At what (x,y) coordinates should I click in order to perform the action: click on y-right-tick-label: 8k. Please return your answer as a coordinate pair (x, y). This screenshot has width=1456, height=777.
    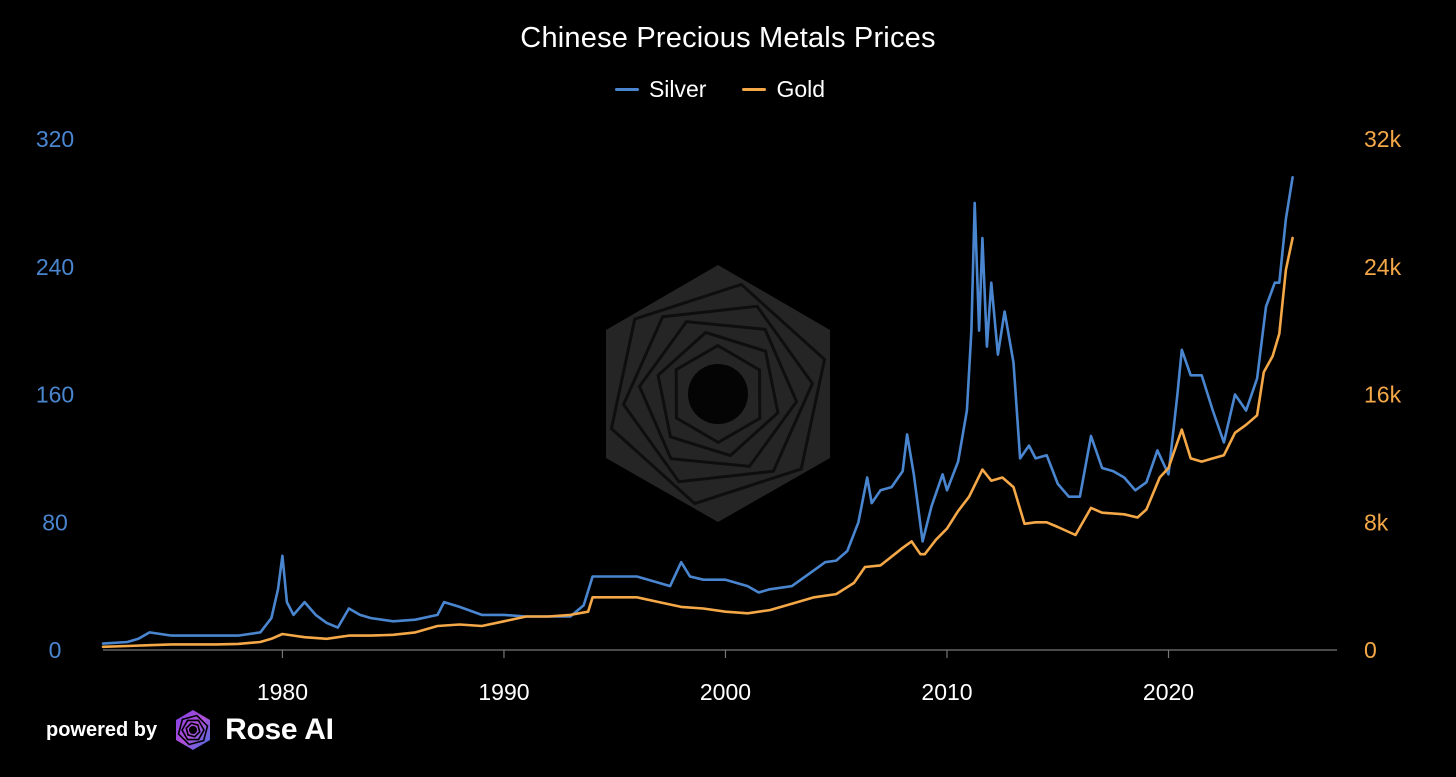
    Looking at the image, I should click on (1376, 522).